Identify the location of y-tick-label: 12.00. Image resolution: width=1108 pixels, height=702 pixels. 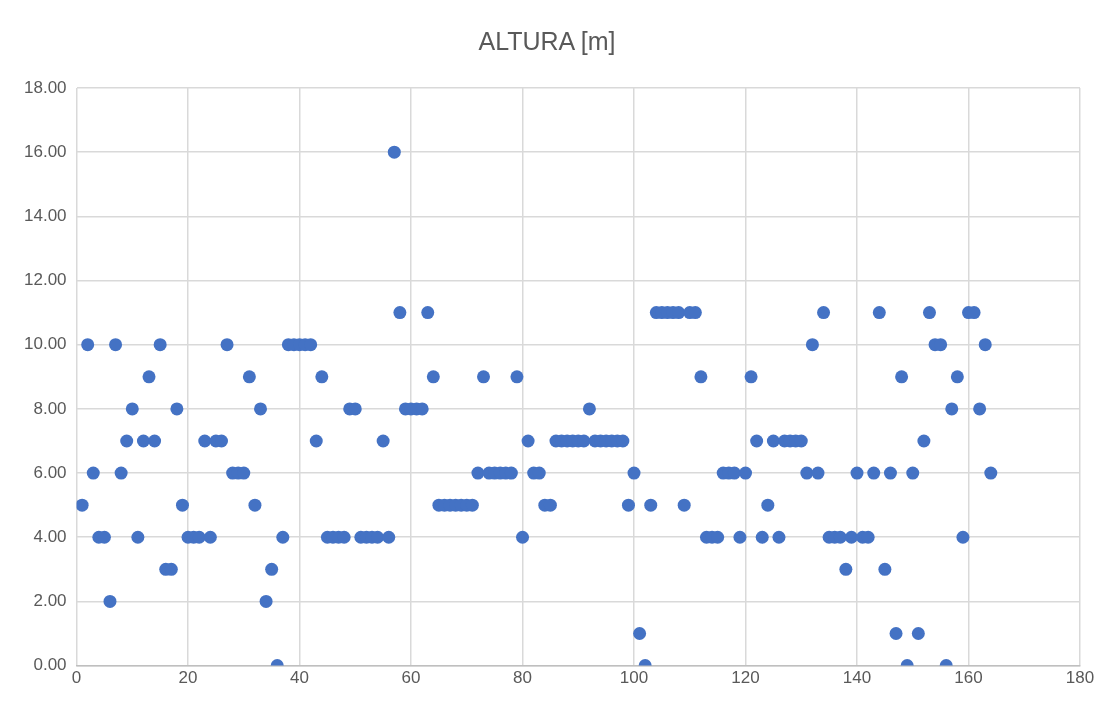
(45, 280).